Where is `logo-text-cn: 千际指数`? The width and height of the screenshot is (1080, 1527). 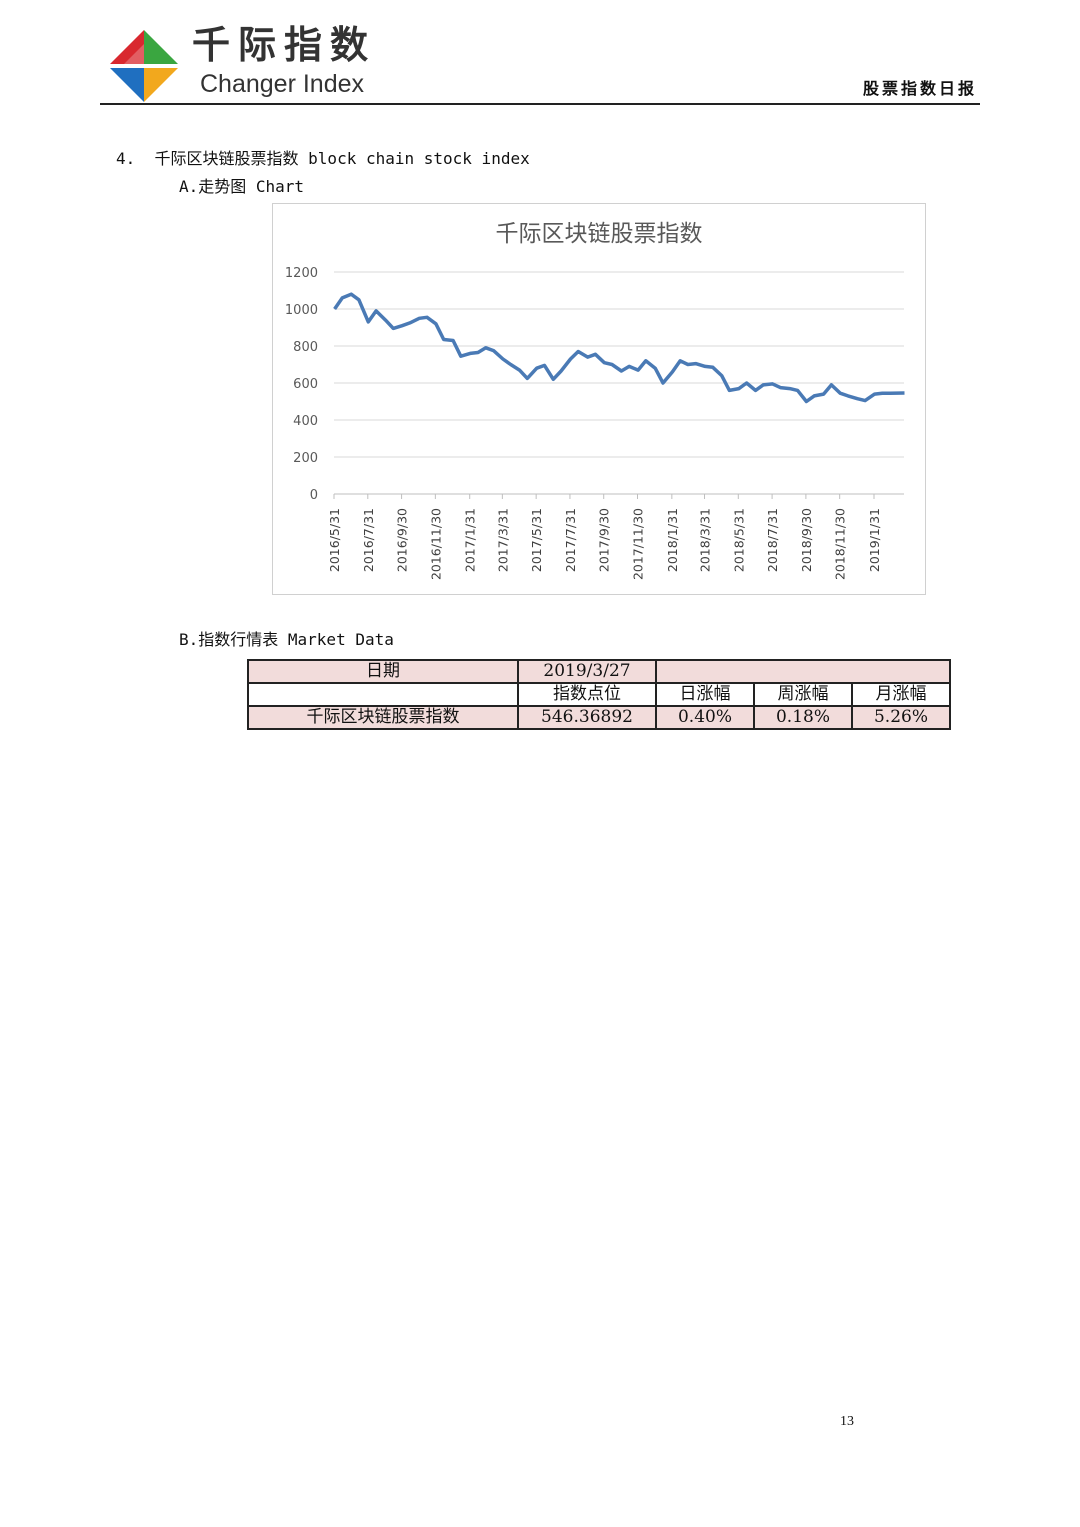
logo-text-cn: 千际指数 is located at coordinates (284, 45).